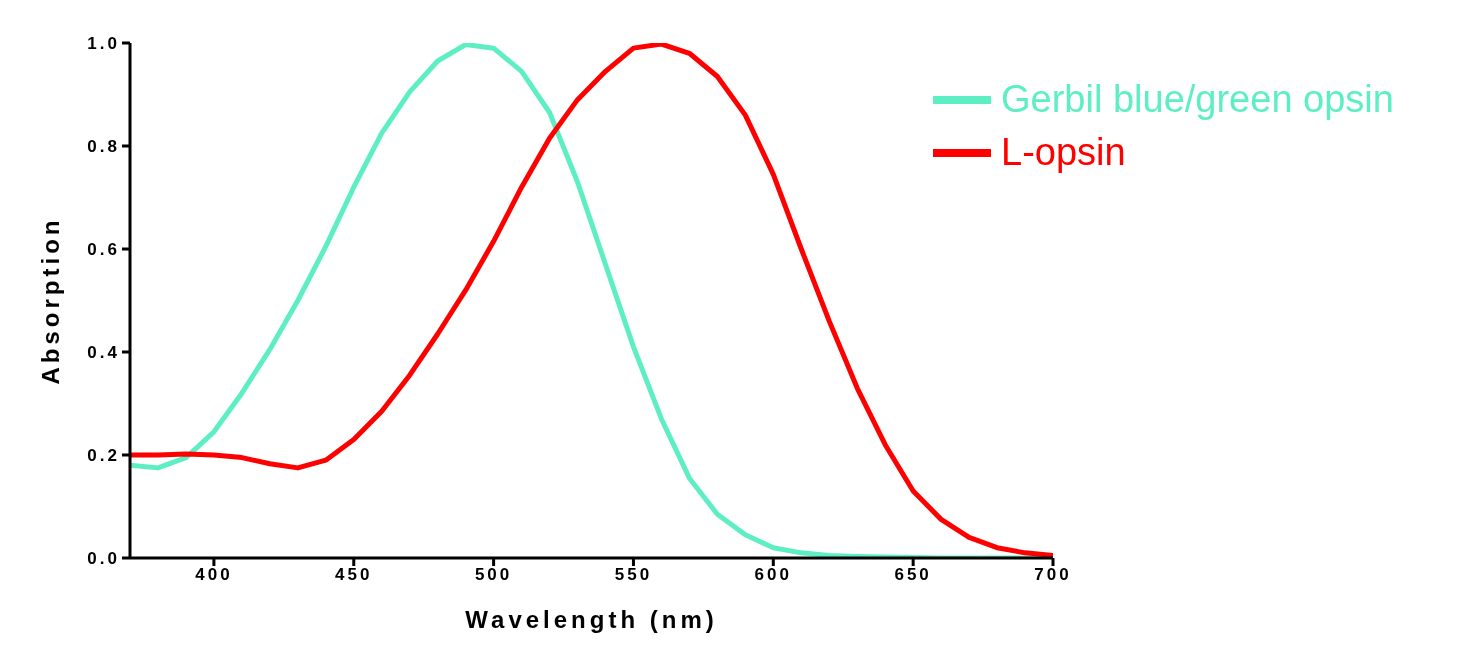  Describe the element at coordinates (50, 300) in the screenshot. I see `y-axis-title: Absorption` at that location.